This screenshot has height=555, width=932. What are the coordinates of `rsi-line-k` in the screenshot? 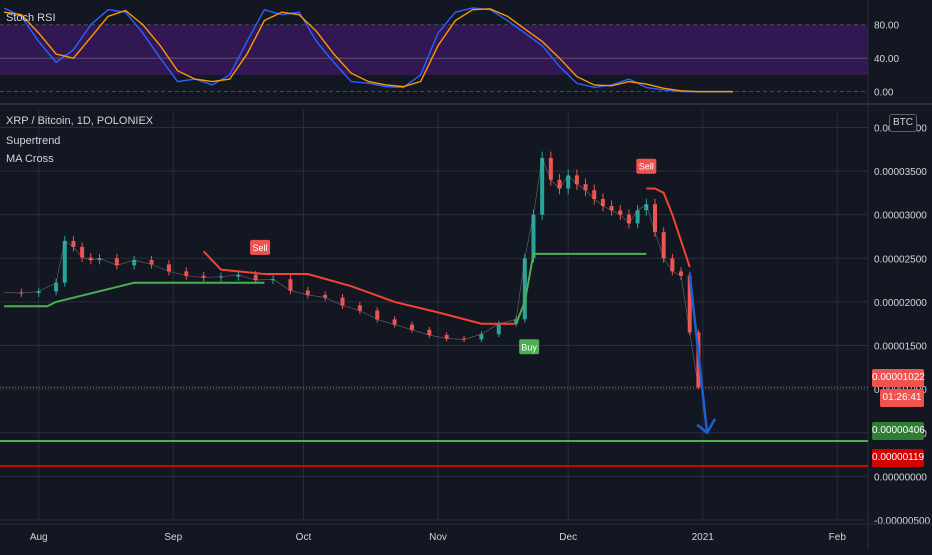 It's located at (368, 50).